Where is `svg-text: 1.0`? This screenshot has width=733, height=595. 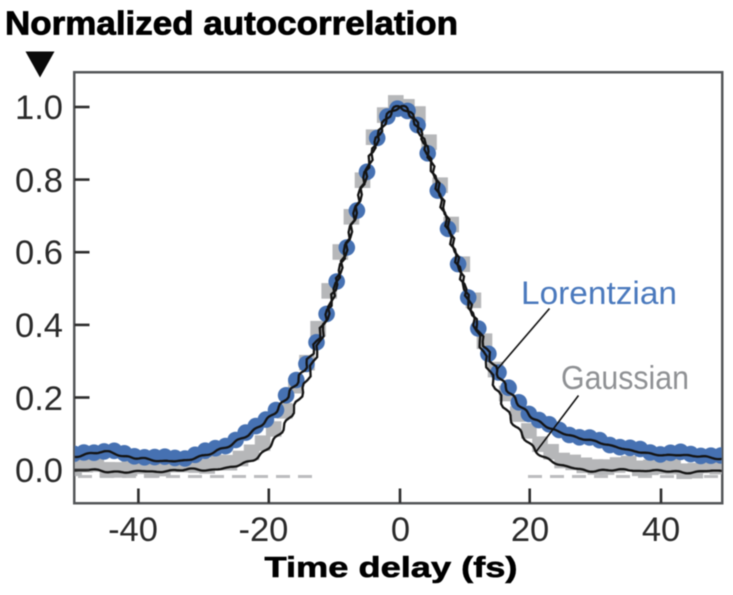 svg-text: 1.0 is located at coordinates (39, 108).